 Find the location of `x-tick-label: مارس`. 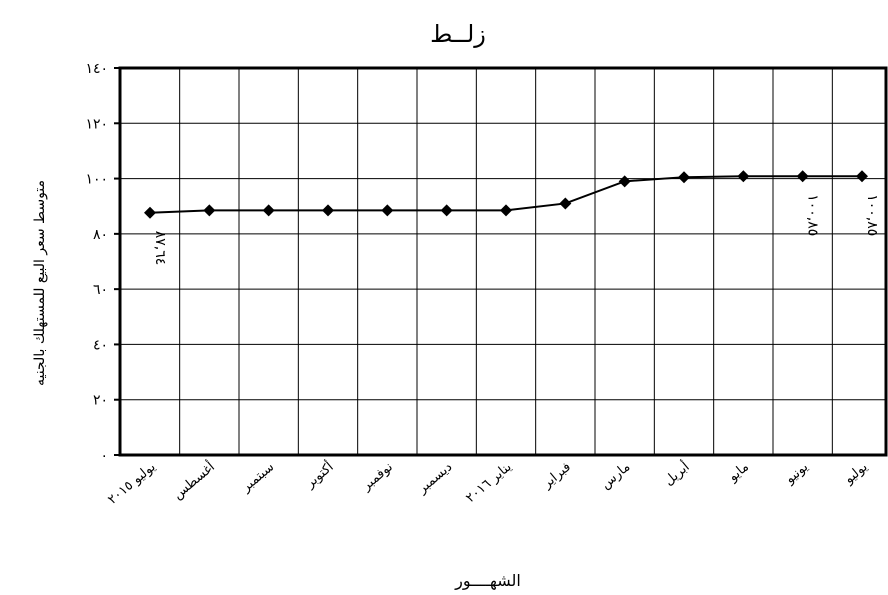

x-tick-label: مارس is located at coordinates (615, 476).